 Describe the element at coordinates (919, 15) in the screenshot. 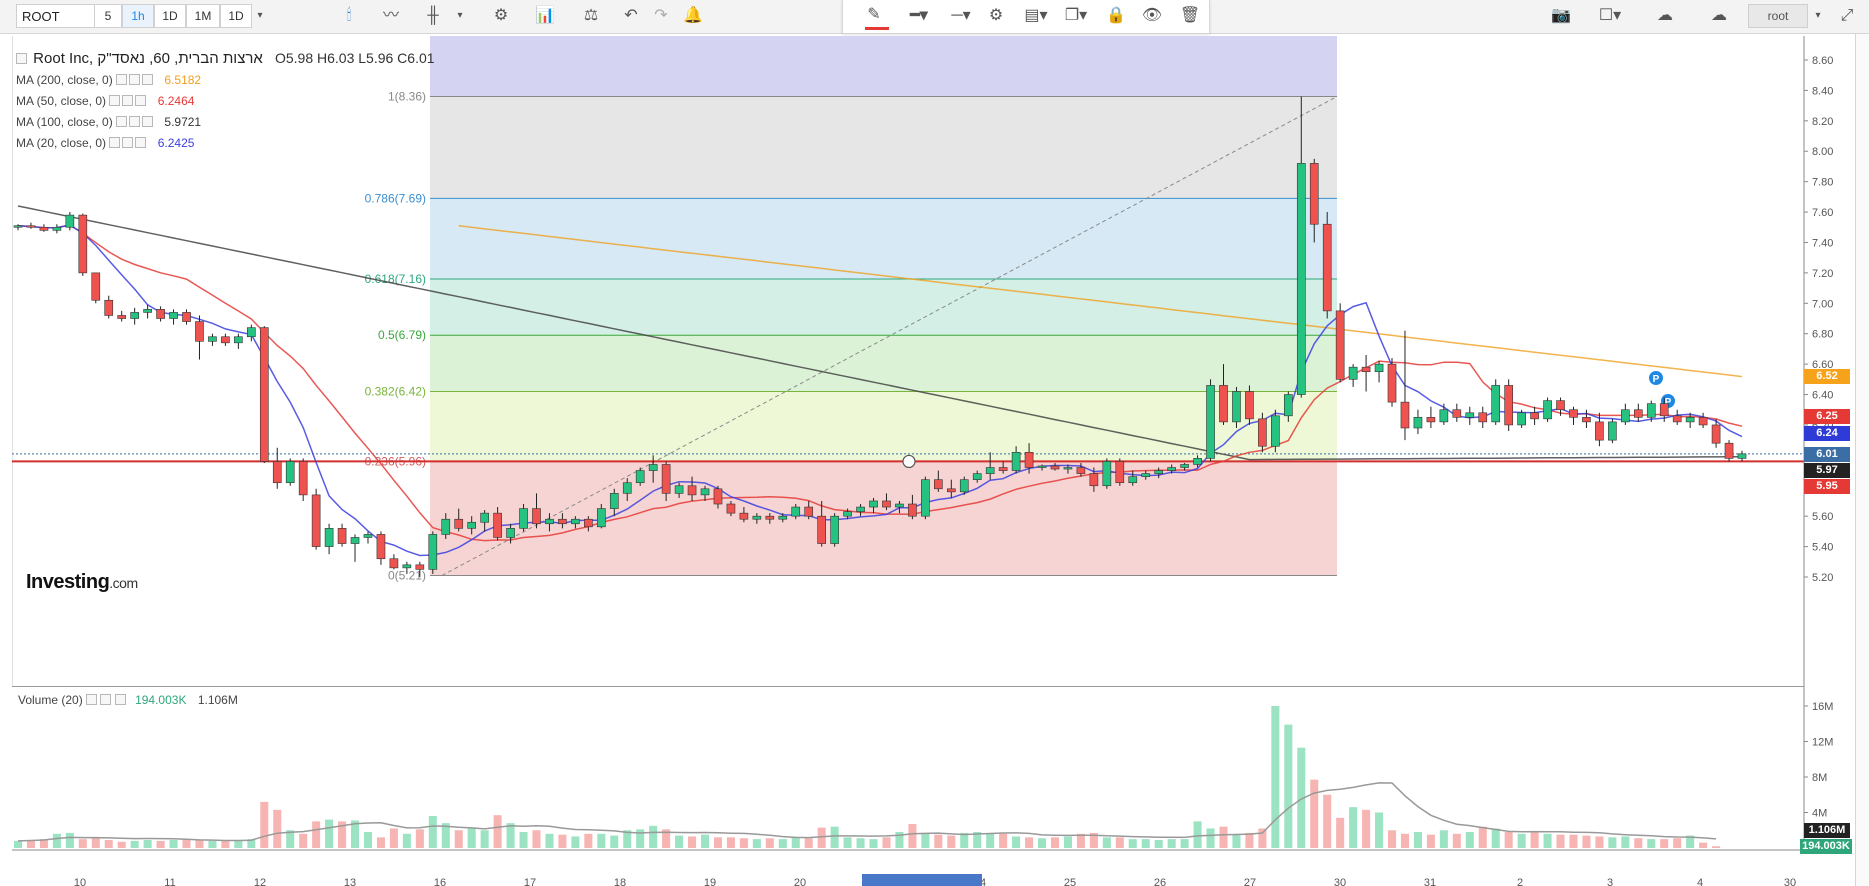

I see `line-width-icon: ━▾` at that location.